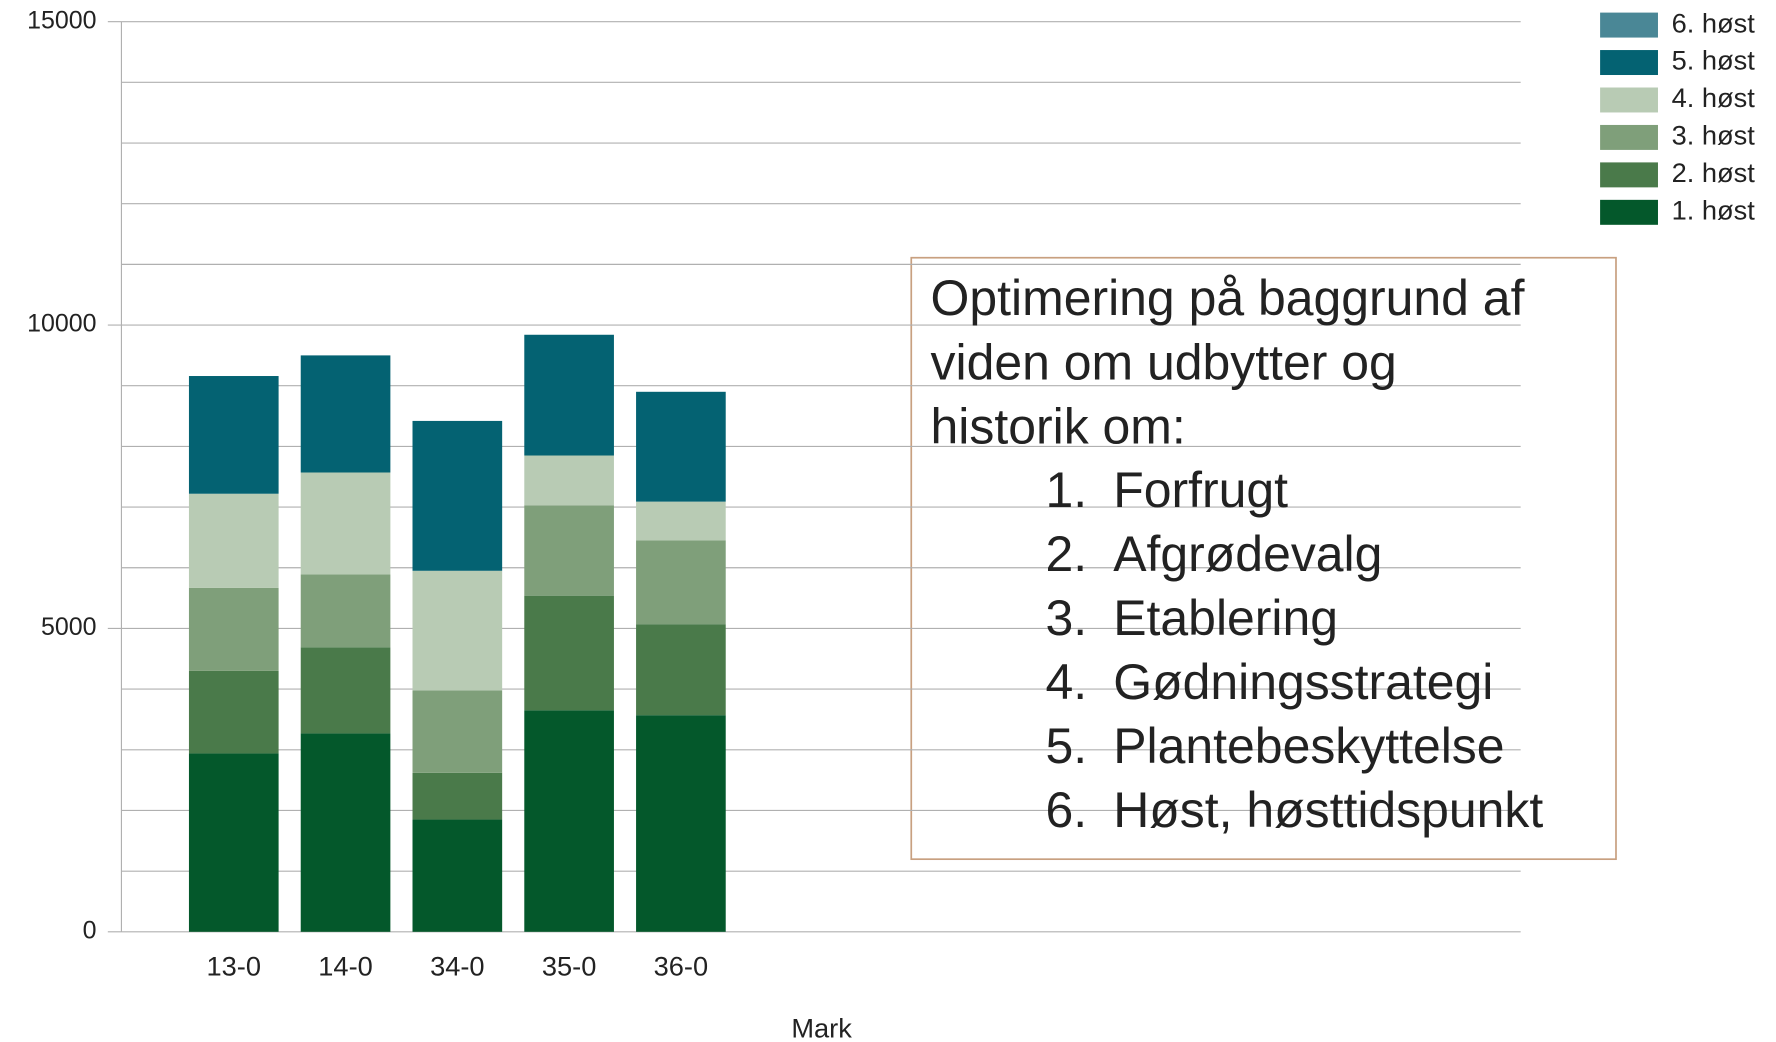  What do you see at coordinates (69, 627) in the screenshot?
I see `y-tick-label: 5000` at bounding box center [69, 627].